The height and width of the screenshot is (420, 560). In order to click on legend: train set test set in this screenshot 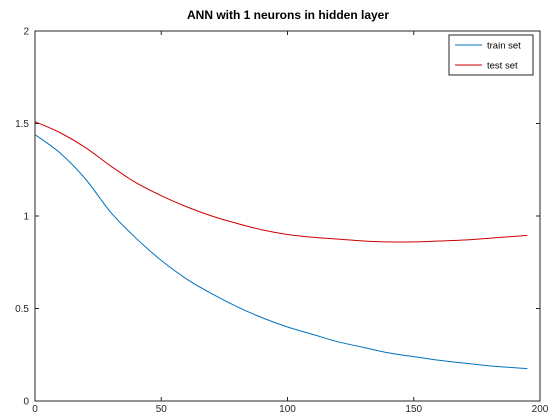, I will do `click(491, 55)`.